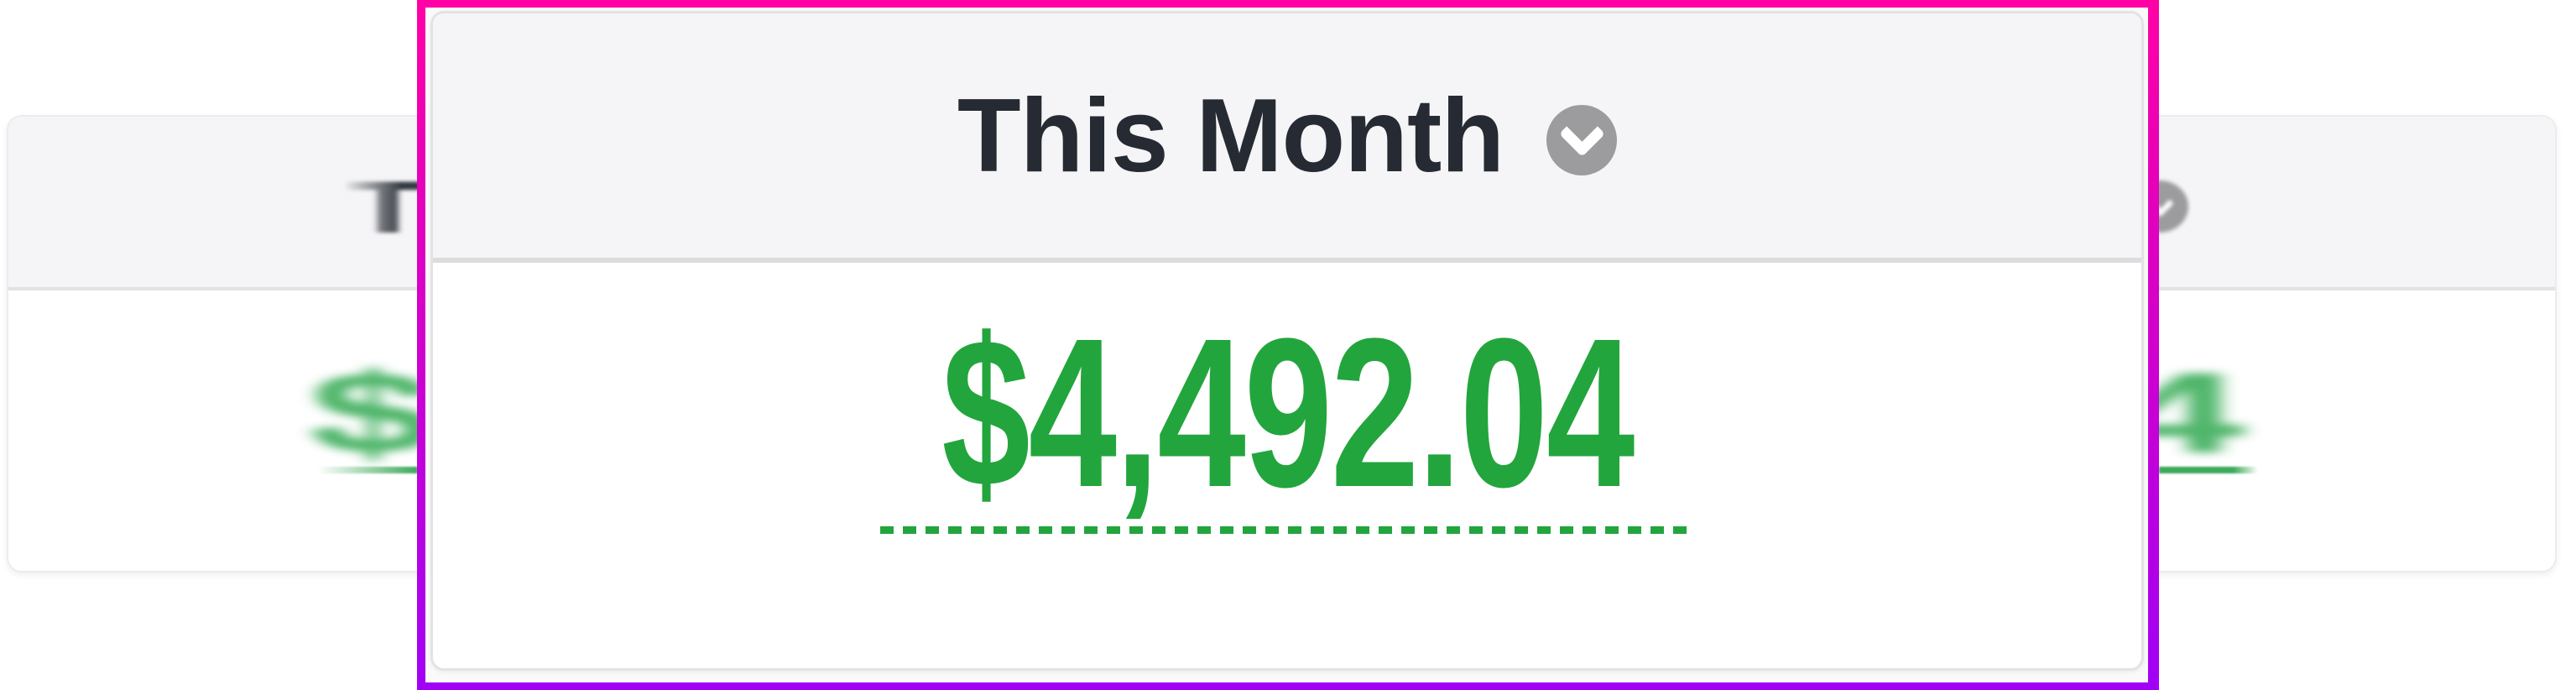 This screenshot has width=2576, height=690. I want to click on amount-value: $4,492.04, so click(1288, 412).